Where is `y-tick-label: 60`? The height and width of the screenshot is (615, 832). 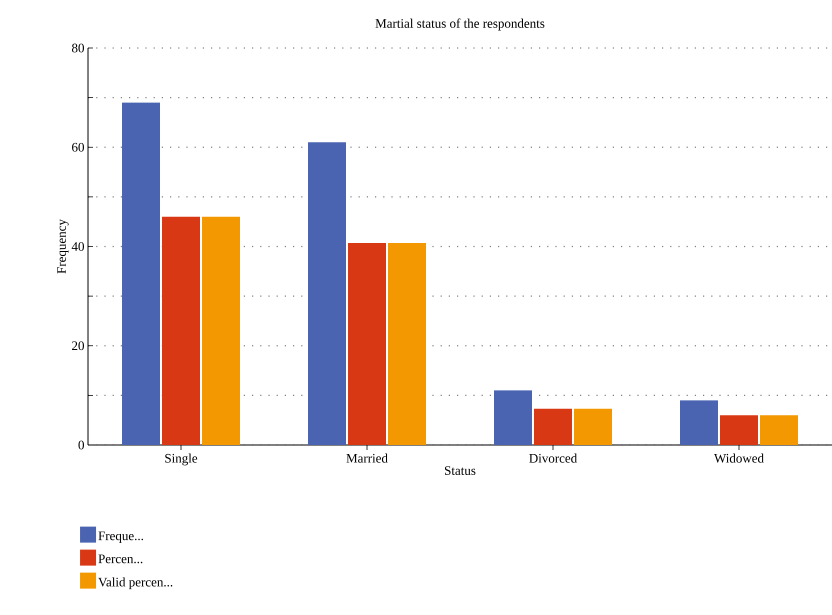
y-tick-label: 60 is located at coordinates (78, 147).